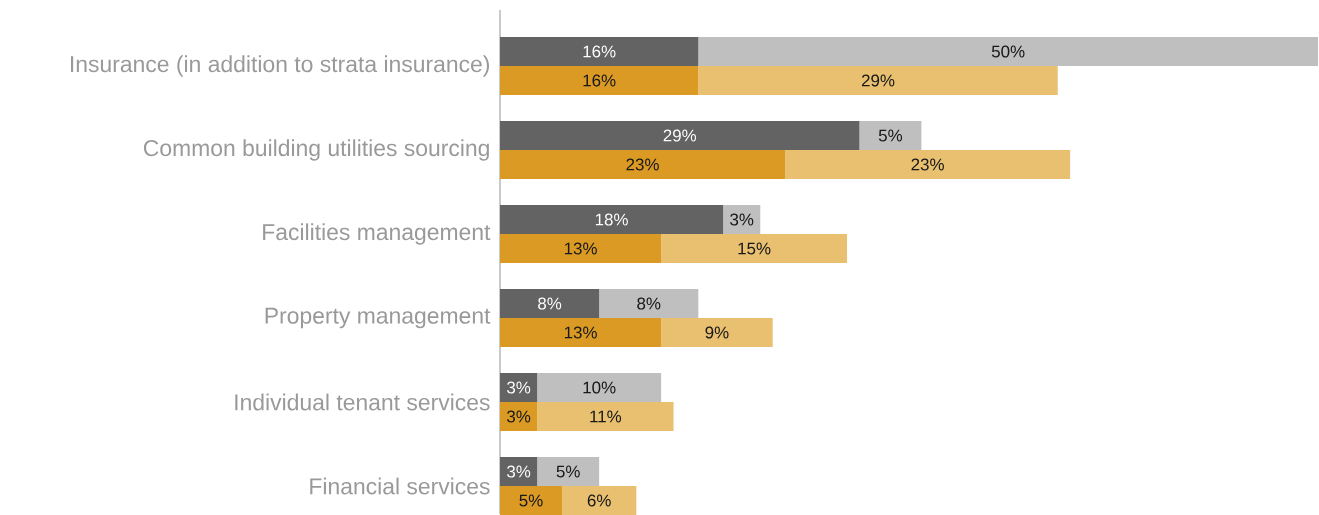 The width and height of the screenshot is (1319, 515). What do you see at coordinates (378, 318) in the screenshot?
I see `y-tick-label: Property management` at bounding box center [378, 318].